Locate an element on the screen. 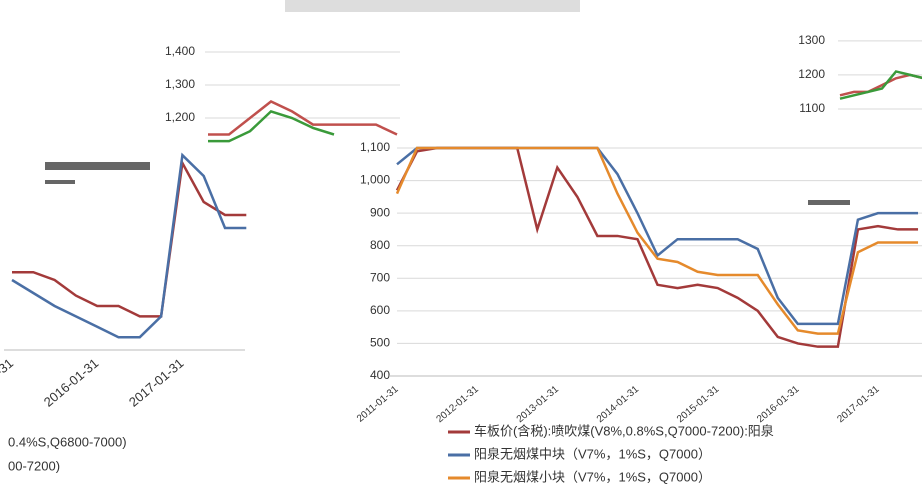 This screenshot has height=484, width=922. y-tick-label: 1300 is located at coordinates (811, 40).